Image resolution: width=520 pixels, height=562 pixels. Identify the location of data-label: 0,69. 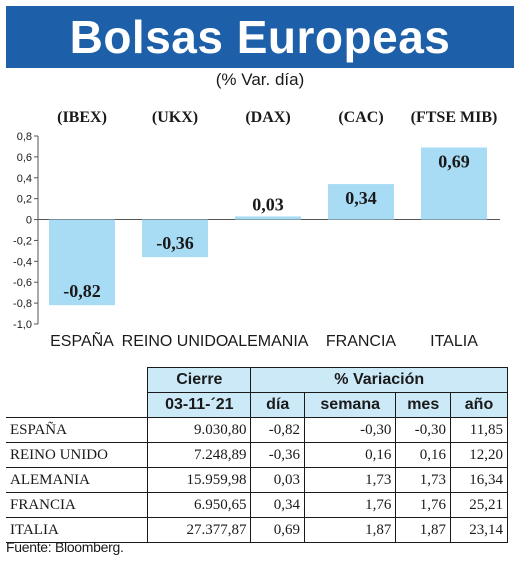
(454, 161).